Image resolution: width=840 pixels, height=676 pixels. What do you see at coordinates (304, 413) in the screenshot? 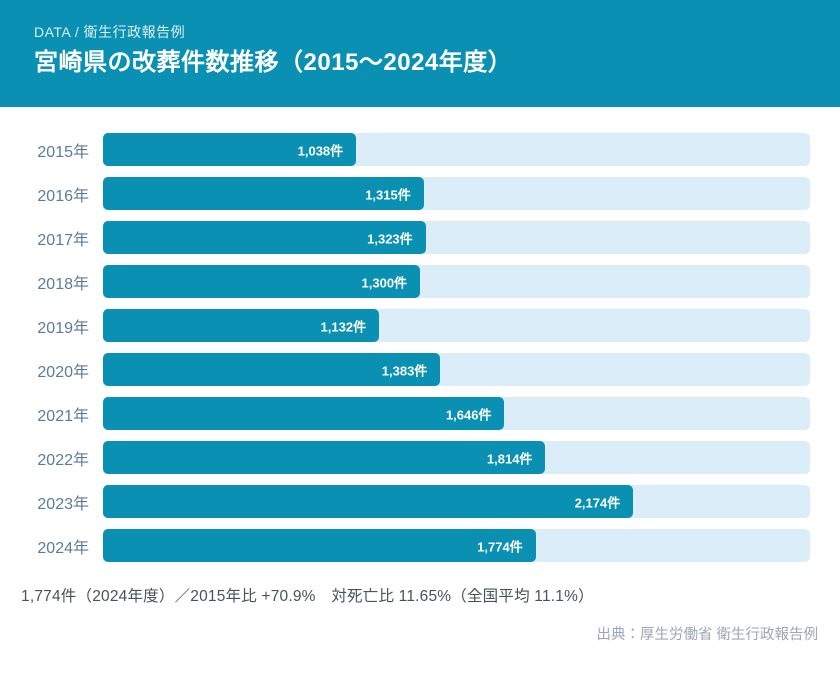
I see `bar: 1,646件` at bounding box center [304, 413].